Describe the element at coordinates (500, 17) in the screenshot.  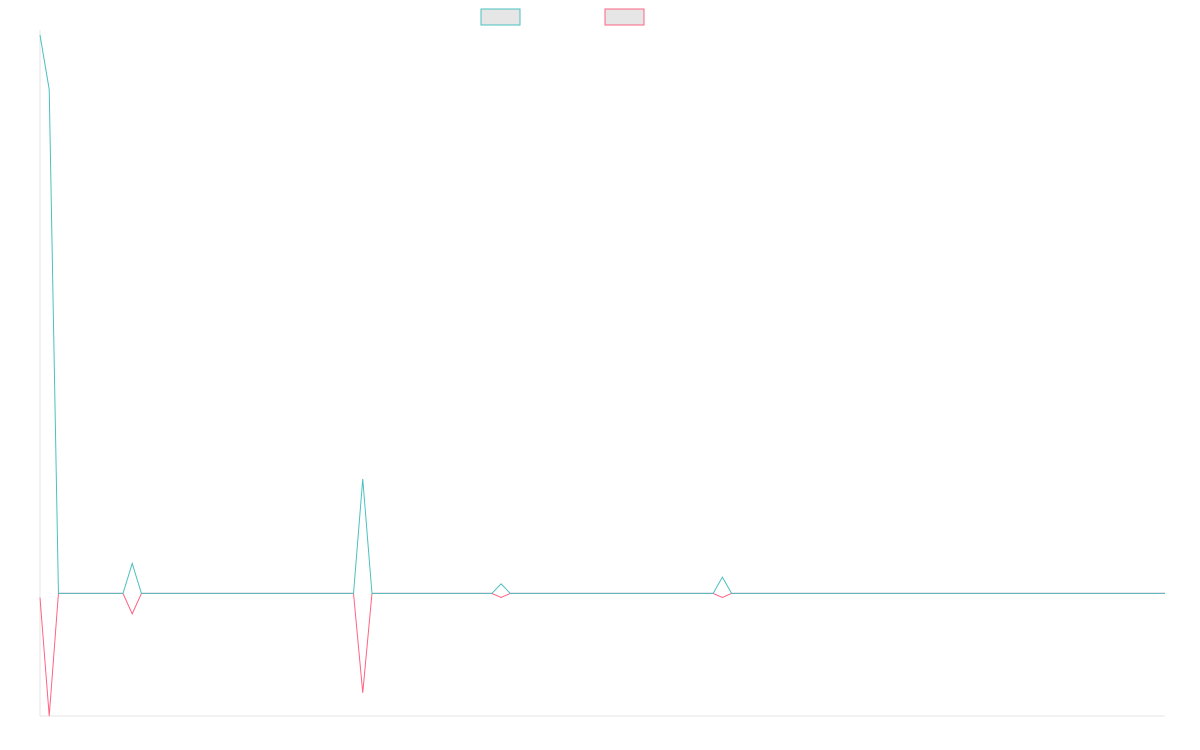
I see `legend-swatch-series-a` at that location.